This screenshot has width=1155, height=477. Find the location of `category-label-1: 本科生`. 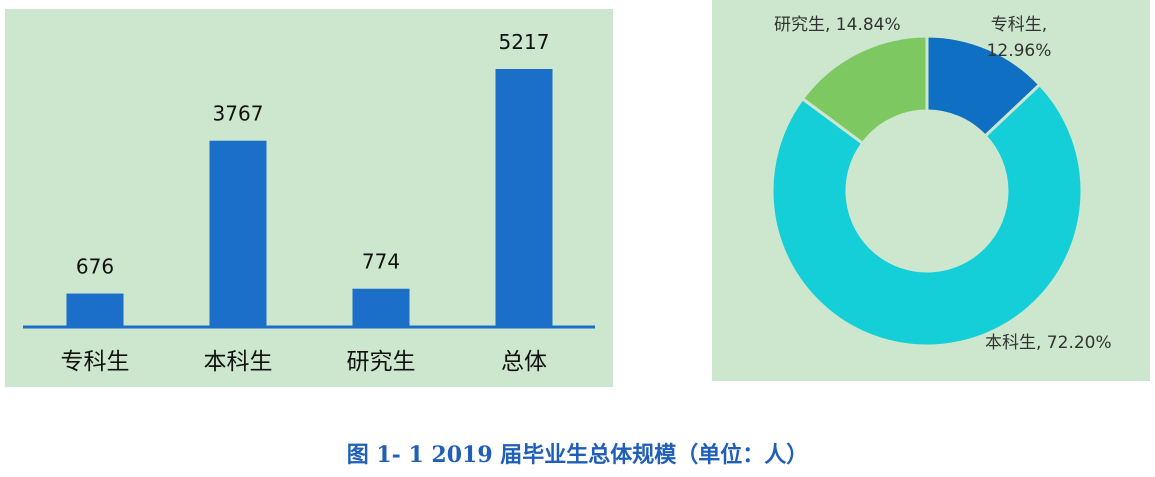

category-label-1: 本科生 is located at coordinates (238, 362).